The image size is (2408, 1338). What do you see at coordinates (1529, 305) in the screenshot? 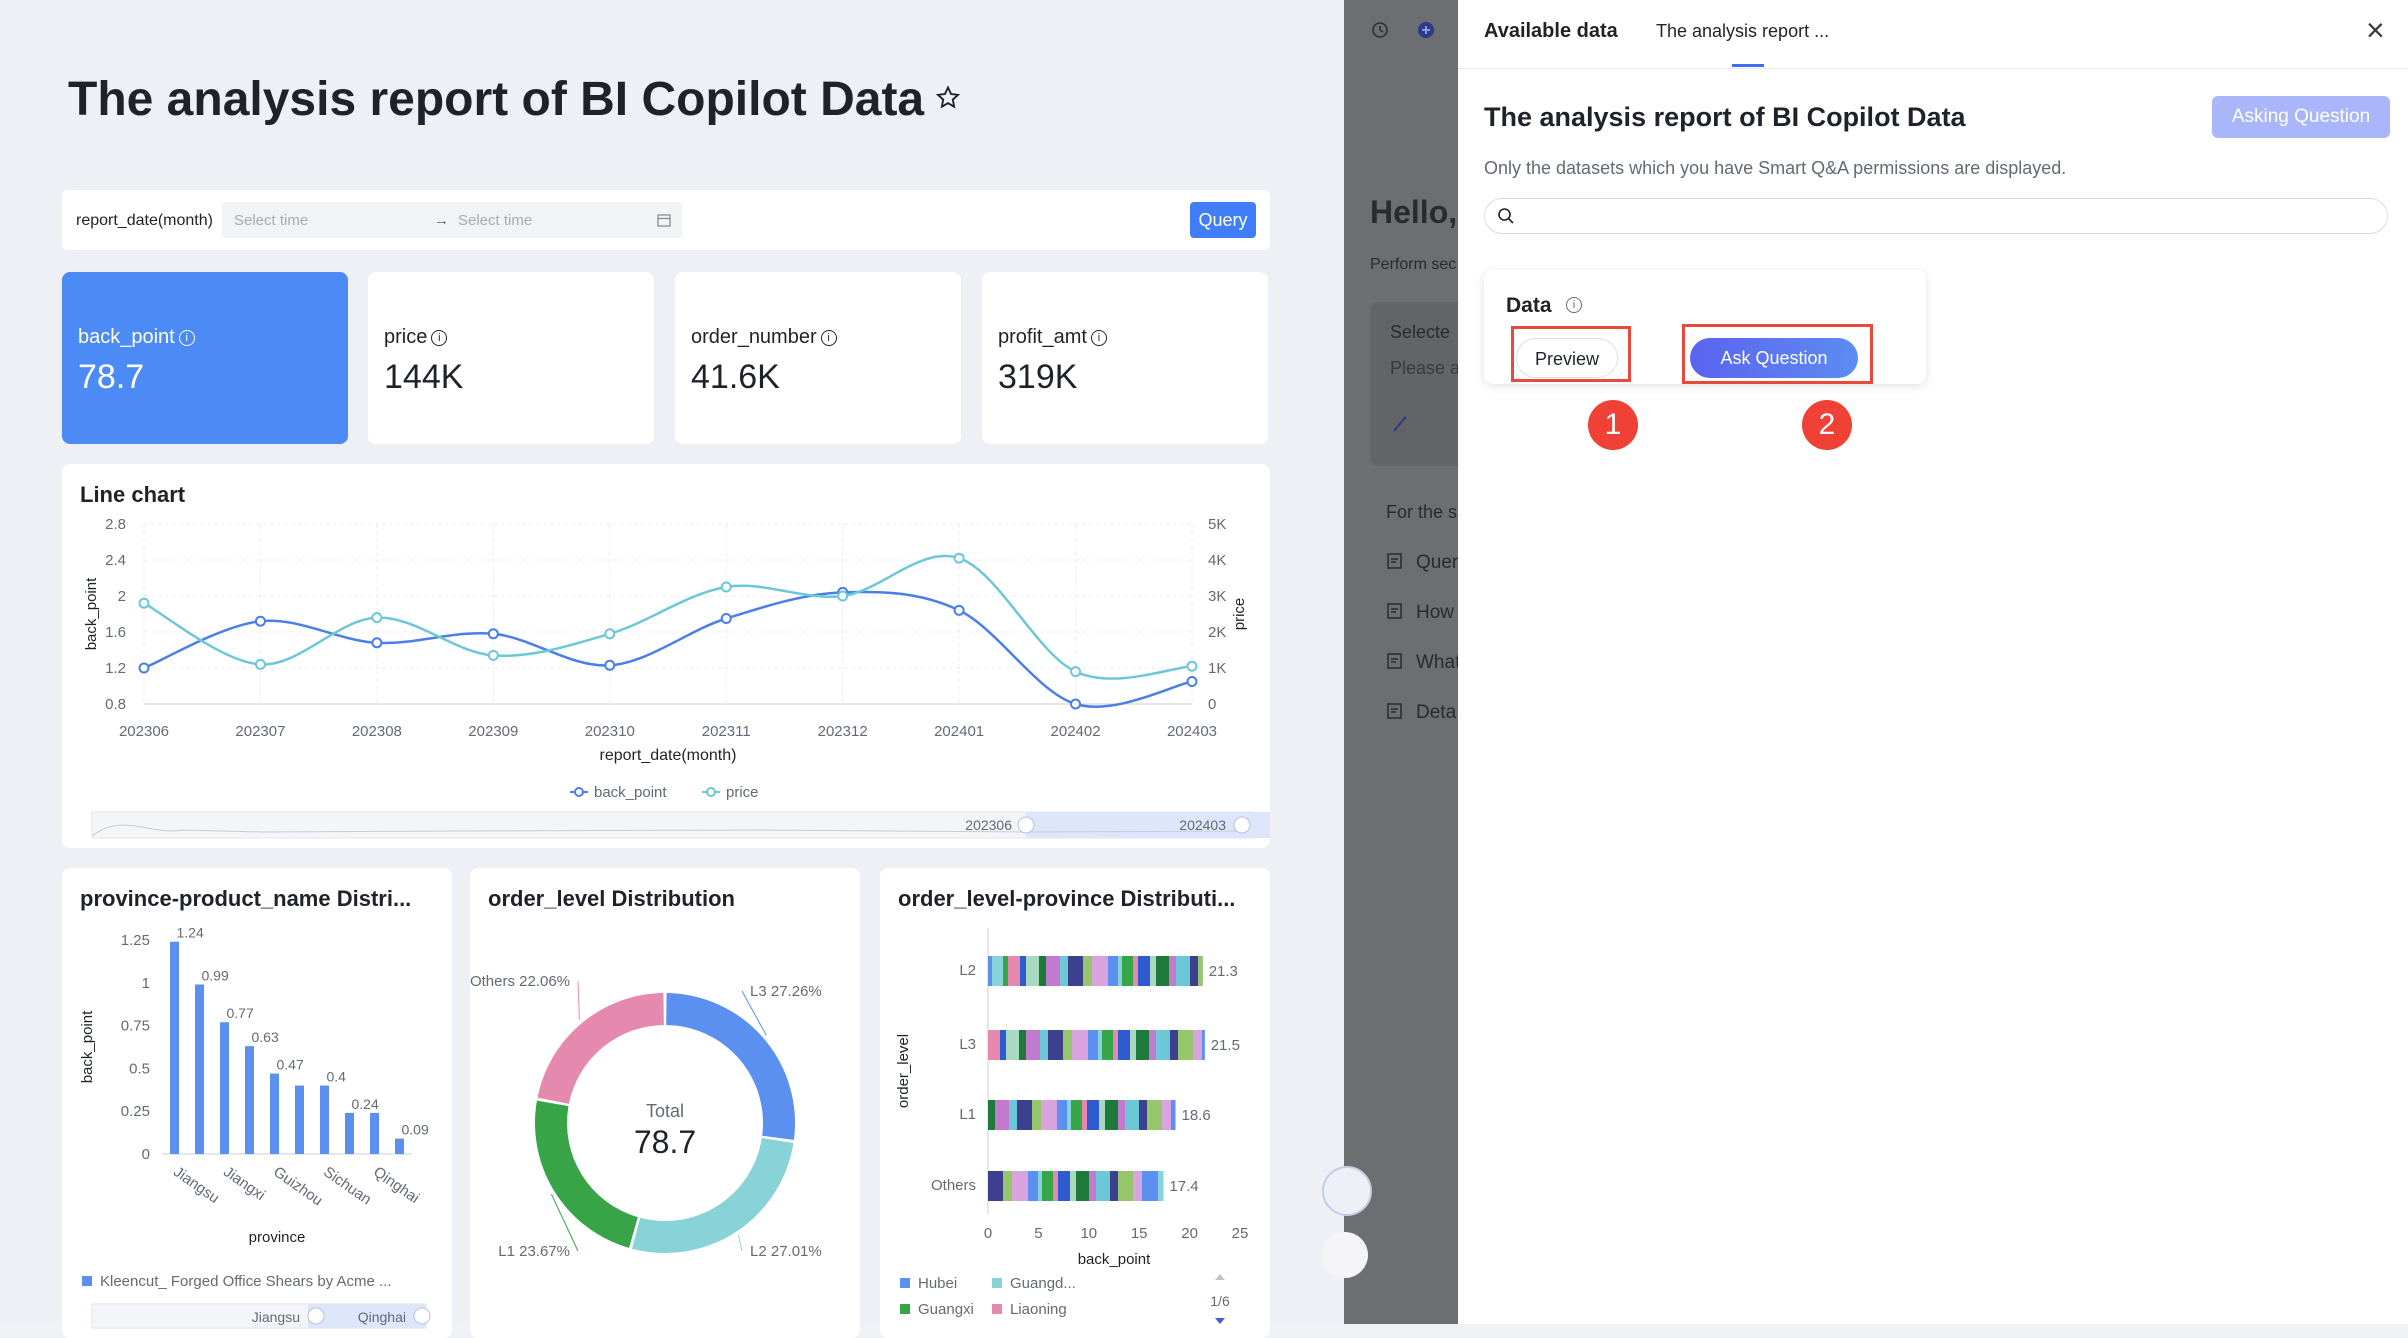
I see `dataset-title: Data` at bounding box center [1529, 305].